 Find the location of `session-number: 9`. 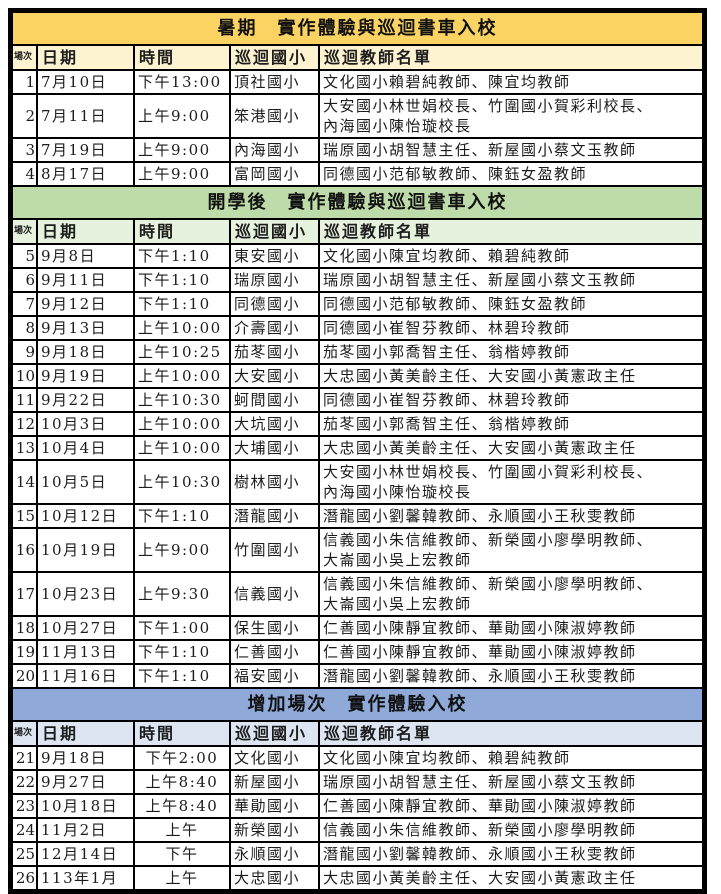

session-number: 9 is located at coordinates (24, 352).